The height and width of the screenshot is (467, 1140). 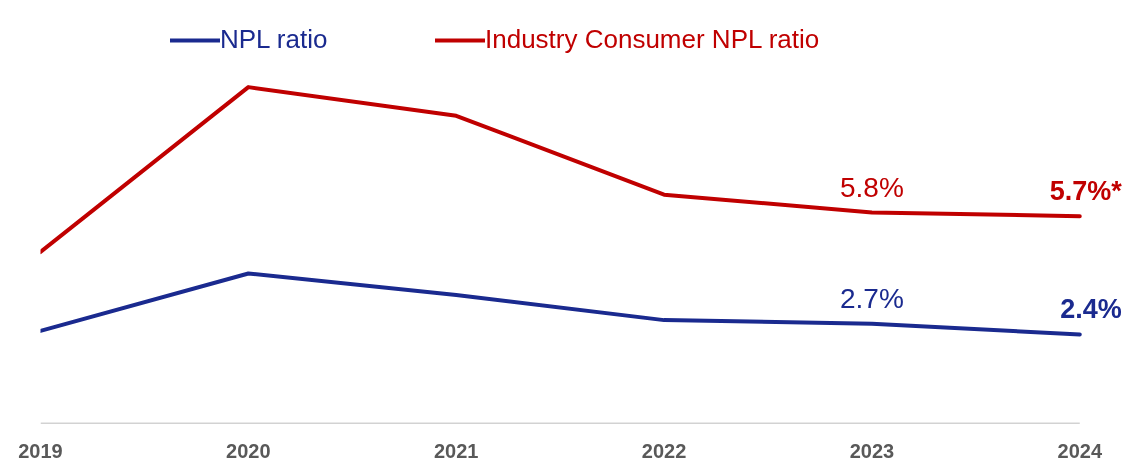 What do you see at coordinates (652, 39) in the screenshot?
I see `legend-label: Industry Consumer NPL ratio` at bounding box center [652, 39].